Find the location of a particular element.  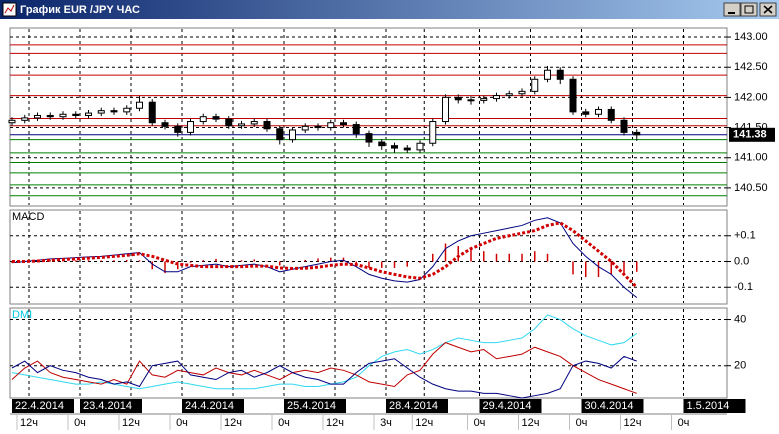

date-label: 29.4.2014 is located at coordinates (507, 406).